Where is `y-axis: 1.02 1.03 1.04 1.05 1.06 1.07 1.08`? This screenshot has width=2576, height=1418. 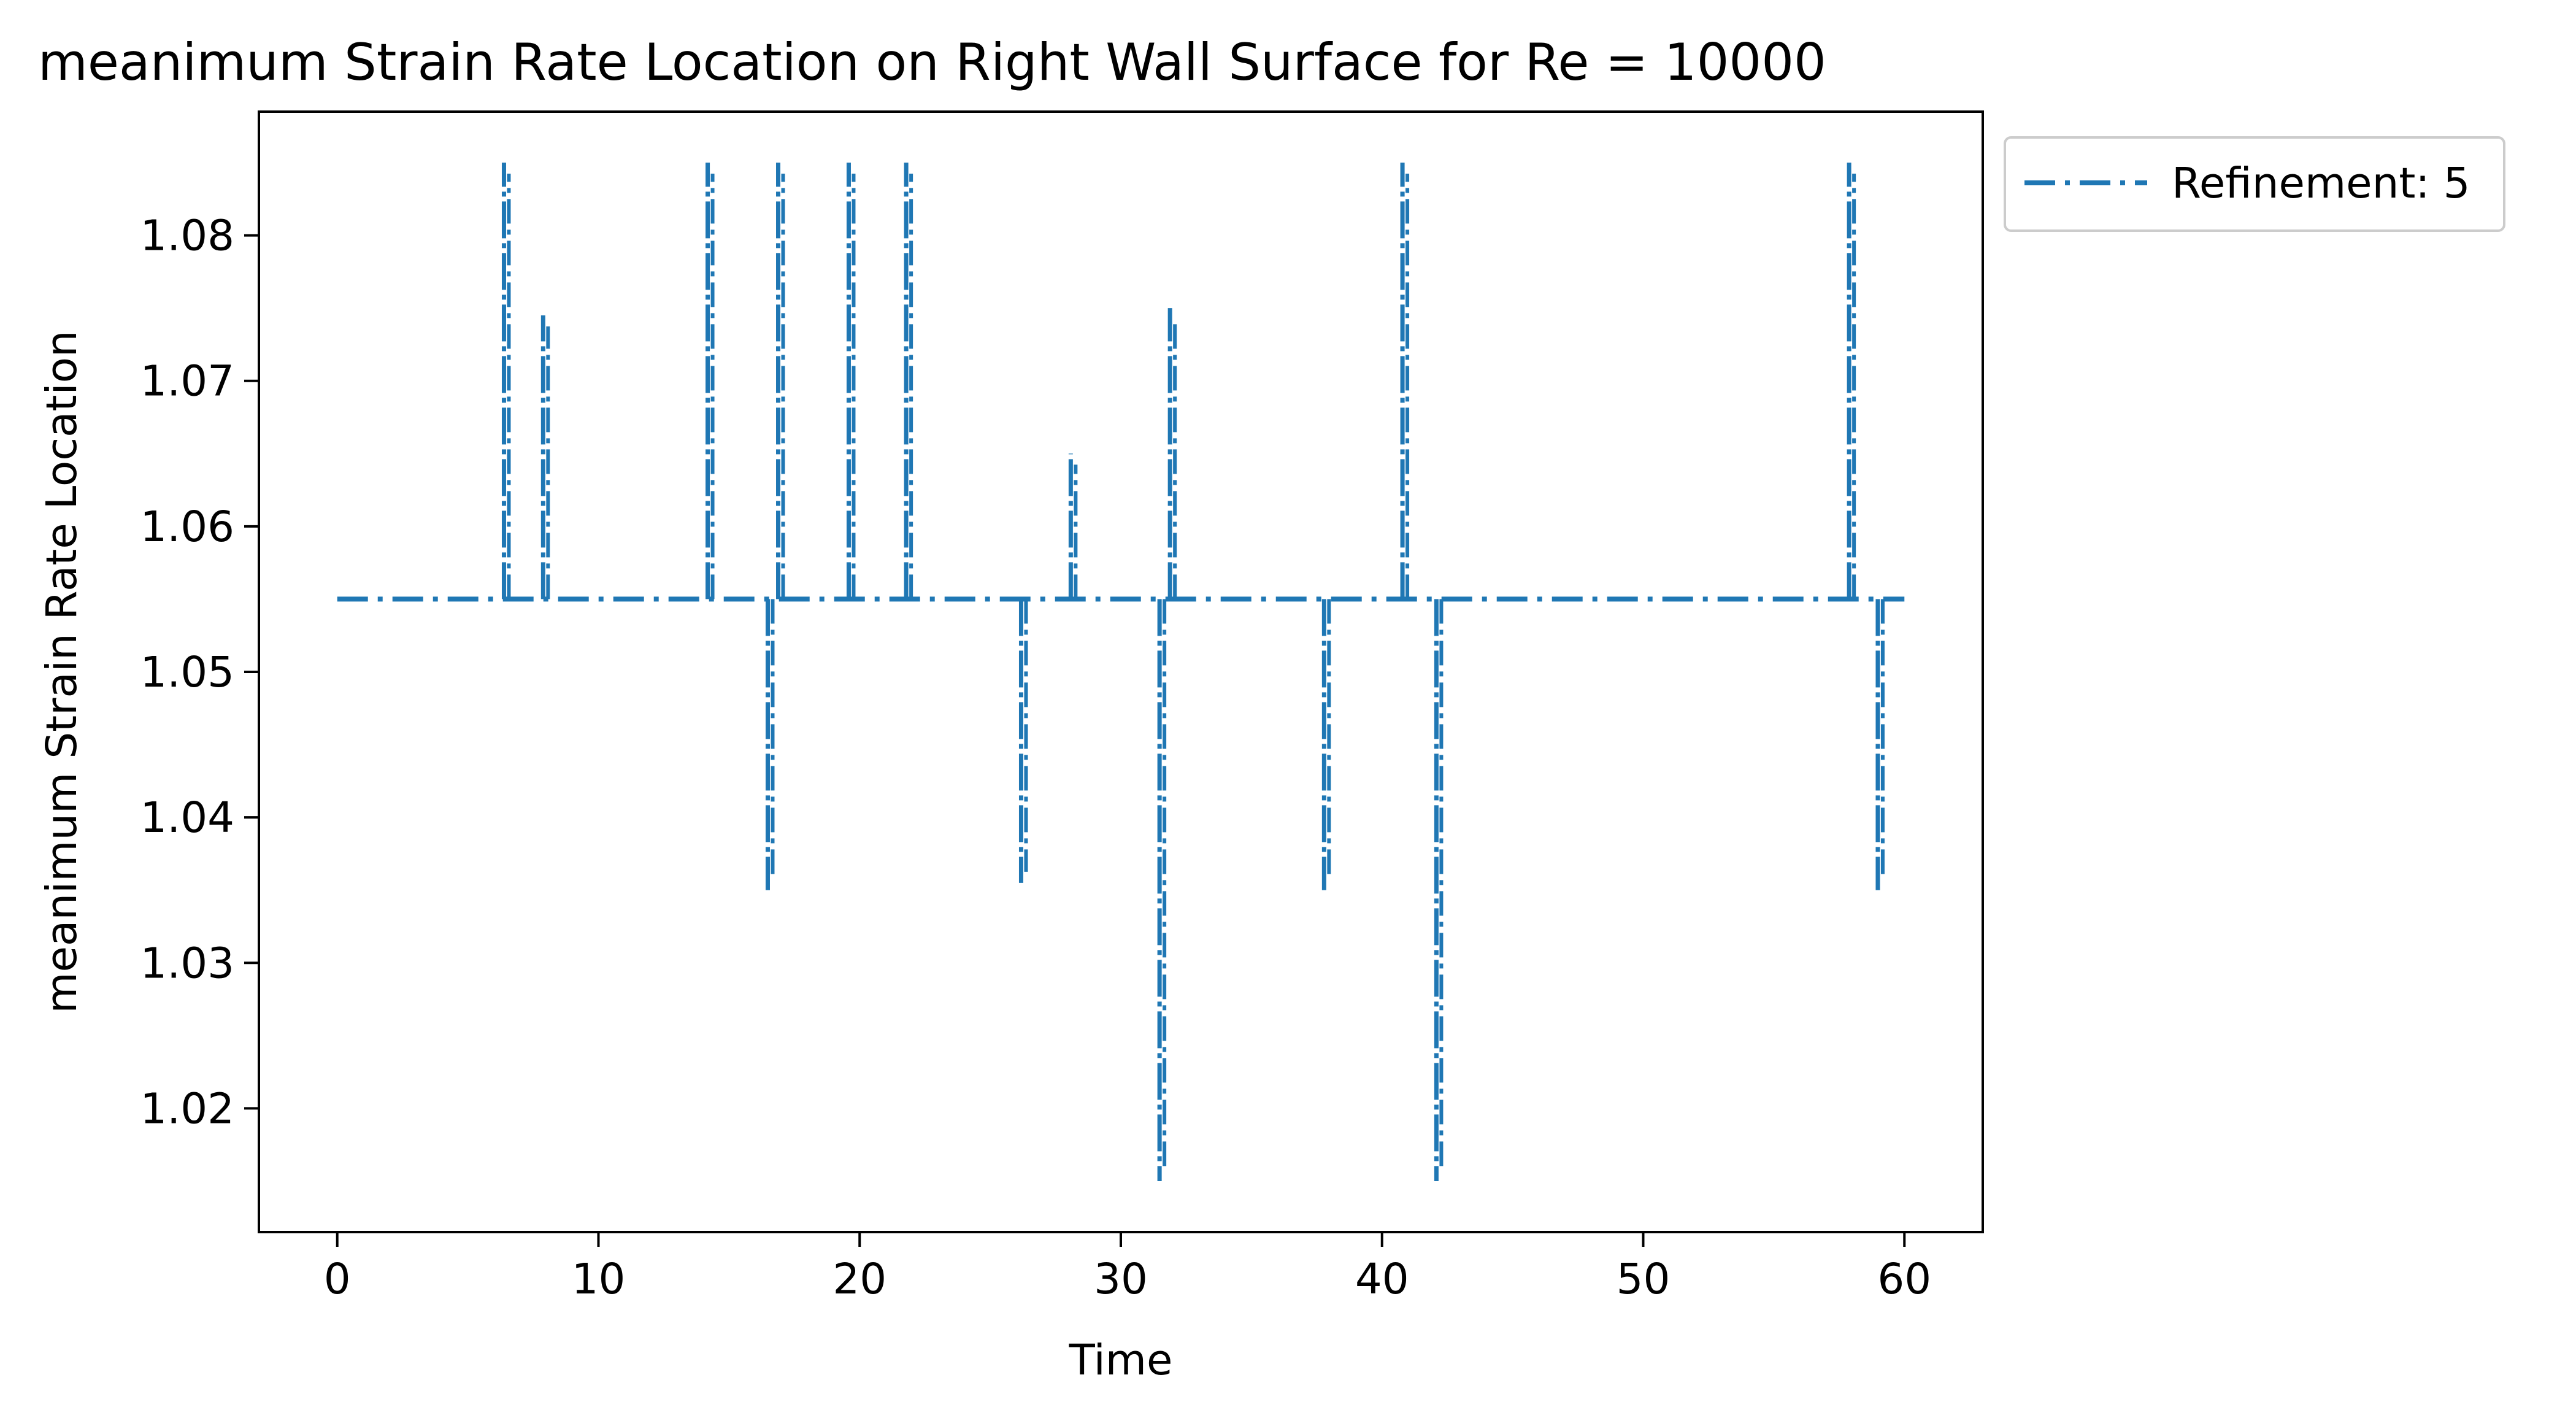 y-axis: 1.02 1.03 1.04 1.05 1.06 1.07 1.08 is located at coordinates (199, 672).